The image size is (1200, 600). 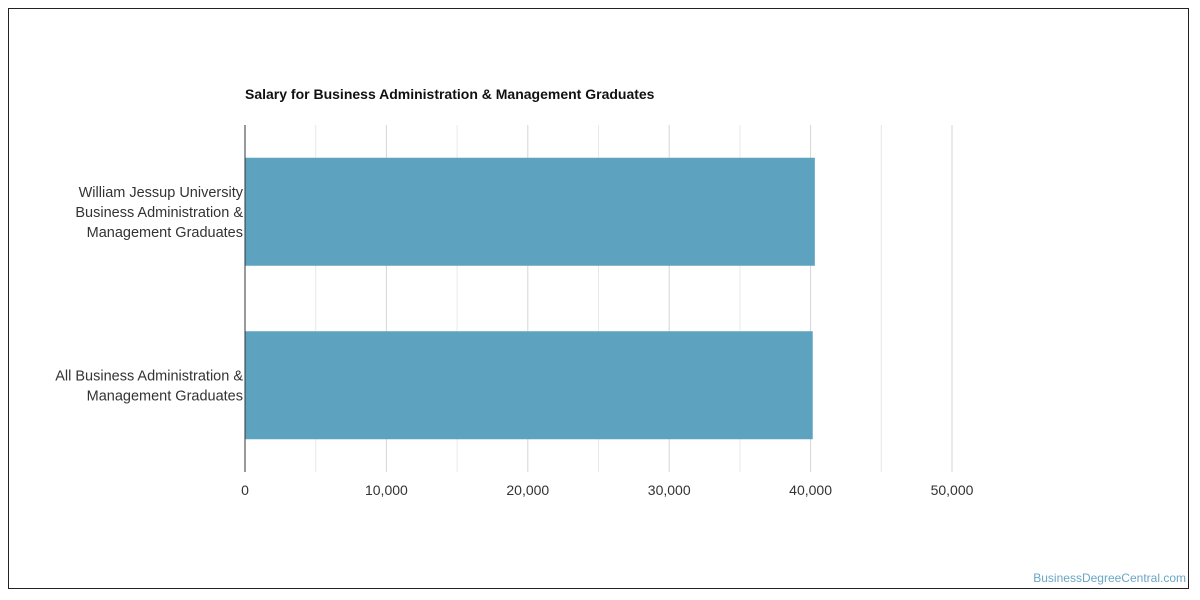 I want to click on x-tick-label: 40,000, so click(x=810, y=490).